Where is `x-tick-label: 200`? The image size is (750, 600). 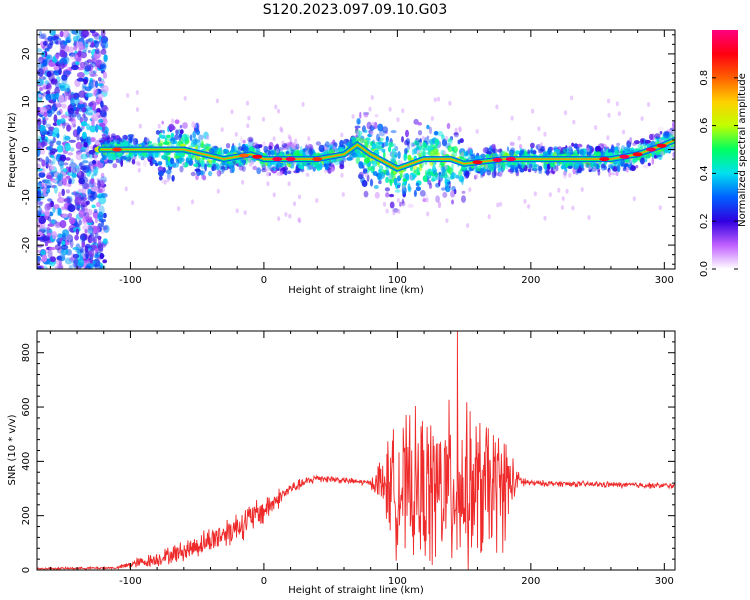
x-tick-label: 200 is located at coordinates (530, 280).